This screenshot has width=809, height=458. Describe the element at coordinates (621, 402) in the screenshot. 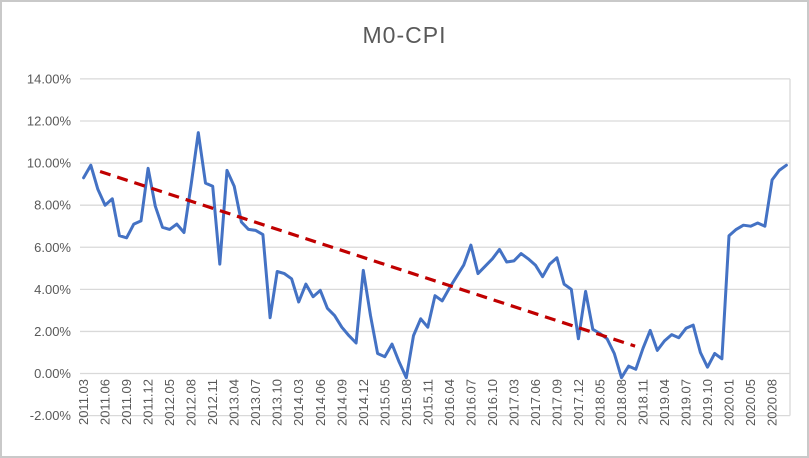

I see `x-axis-tick-label: 2018.08` at that location.